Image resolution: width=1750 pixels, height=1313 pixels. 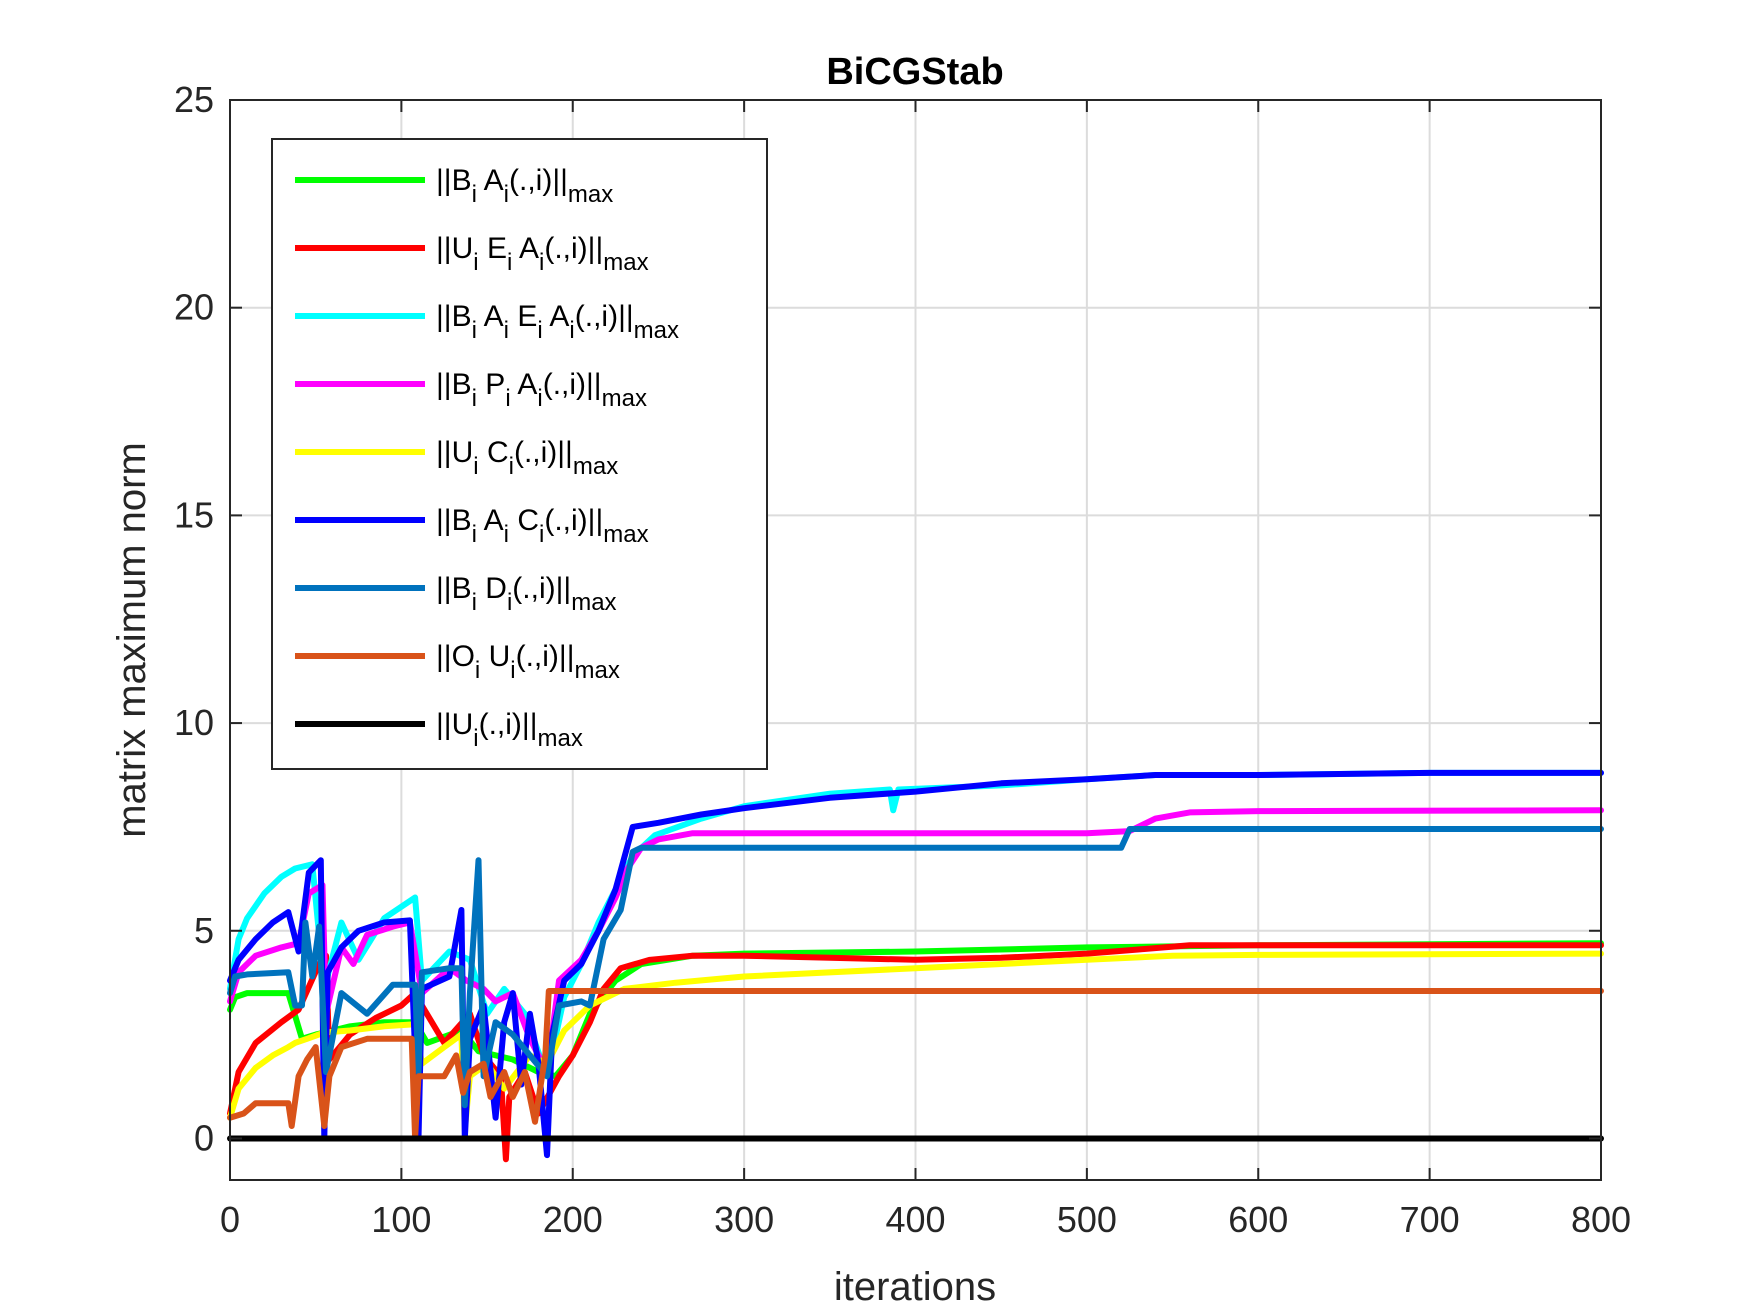 I want to click on x-tick-label: 0, so click(x=230, y=1219).